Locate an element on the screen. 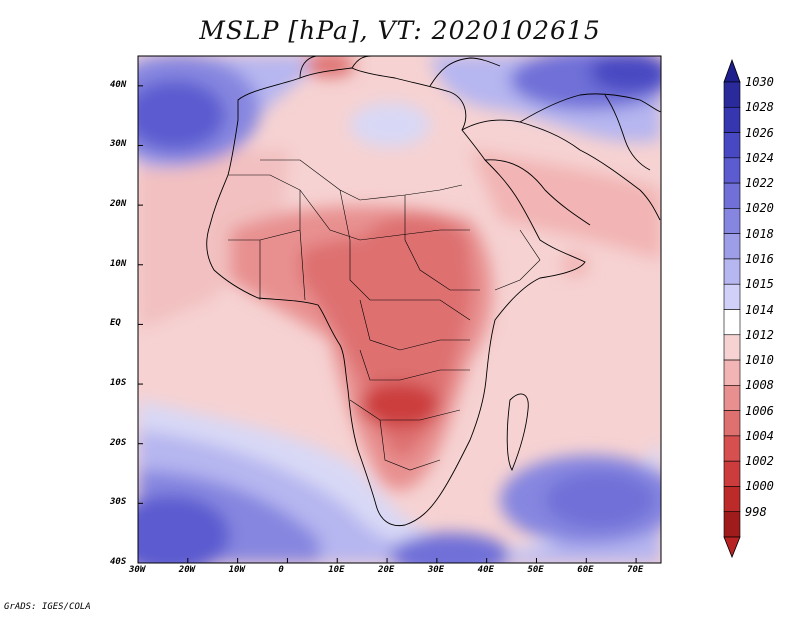  colorbar-level-label: 1010 is located at coordinates (759, 360).